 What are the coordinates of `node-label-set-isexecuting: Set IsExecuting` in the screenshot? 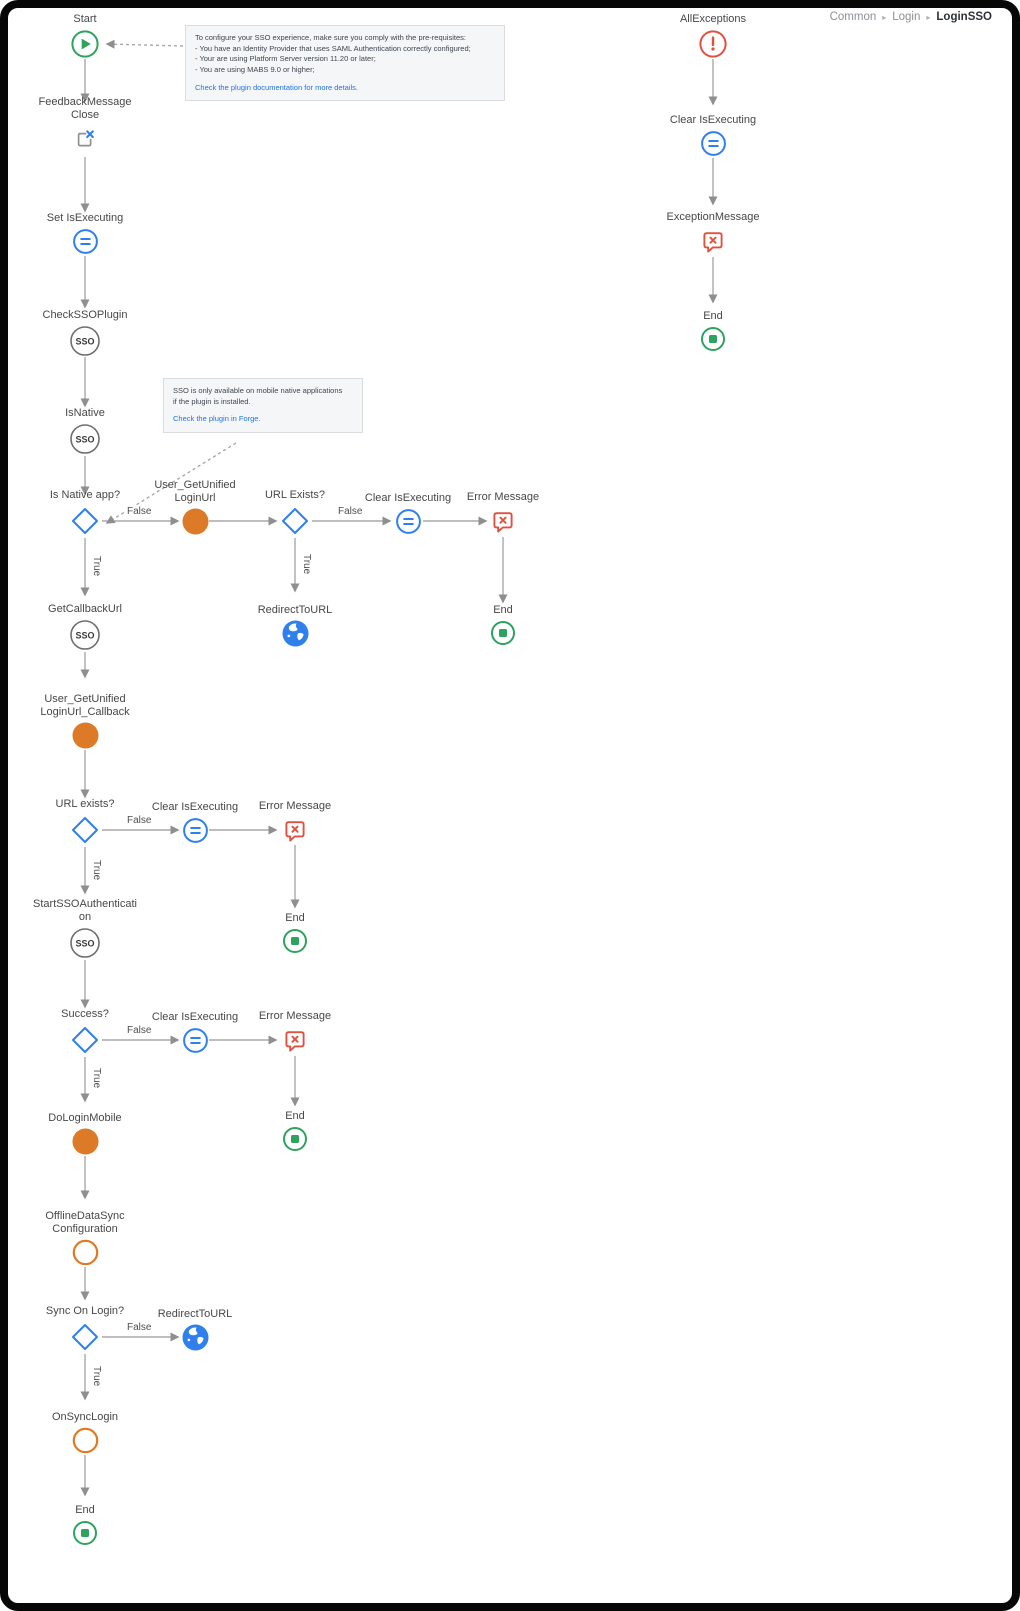 It's located at (85, 217).